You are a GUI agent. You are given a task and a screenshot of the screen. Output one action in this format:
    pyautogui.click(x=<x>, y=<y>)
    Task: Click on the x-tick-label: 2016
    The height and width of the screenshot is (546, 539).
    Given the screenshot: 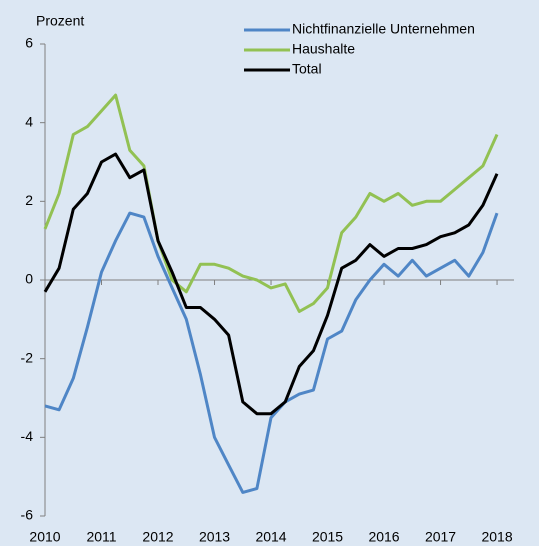 What is the action you would take?
    pyautogui.click(x=383, y=537)
    